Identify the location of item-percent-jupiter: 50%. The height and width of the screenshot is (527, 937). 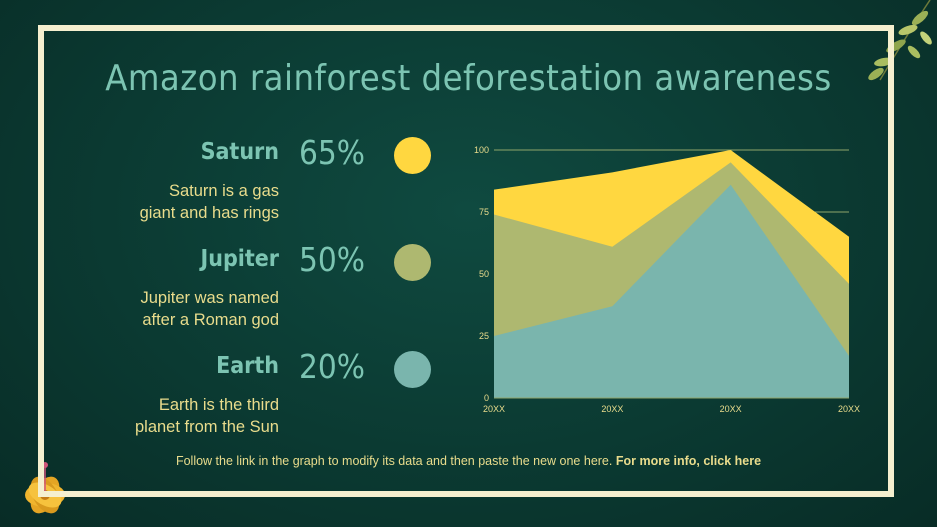
(332, 259).